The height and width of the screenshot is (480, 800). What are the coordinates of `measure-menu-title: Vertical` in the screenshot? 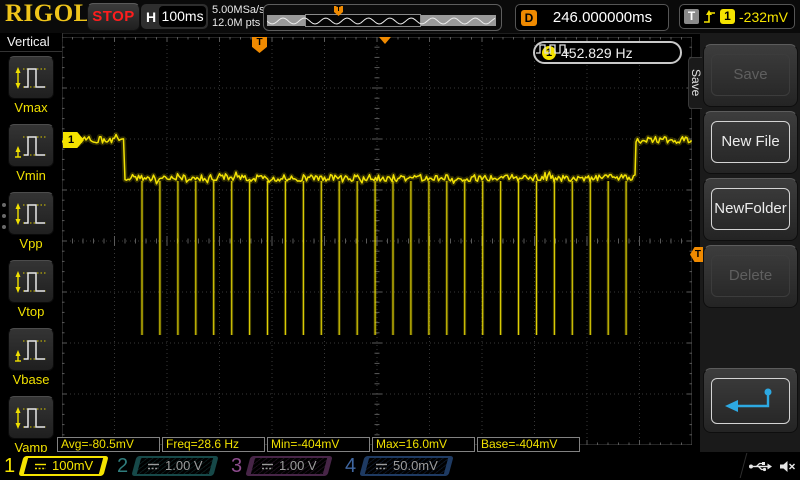 It's located at (31, 42).